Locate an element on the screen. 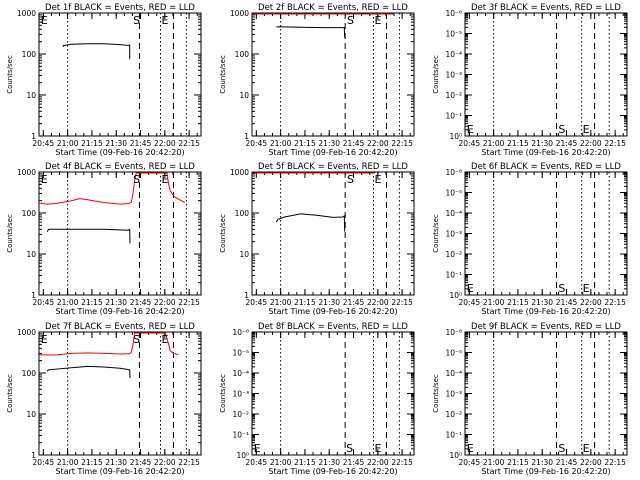  y-tick-label: 10⁻⁶ is located at coordinates (453, 172).